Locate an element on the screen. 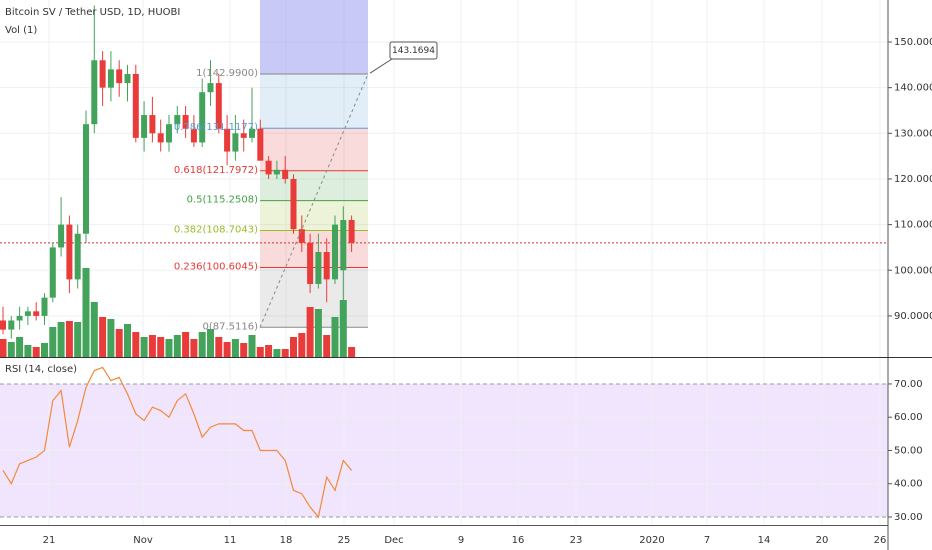 This screenshot has height=550, width=932. x-tick-label: 7 is located at coordinates (707, 540).